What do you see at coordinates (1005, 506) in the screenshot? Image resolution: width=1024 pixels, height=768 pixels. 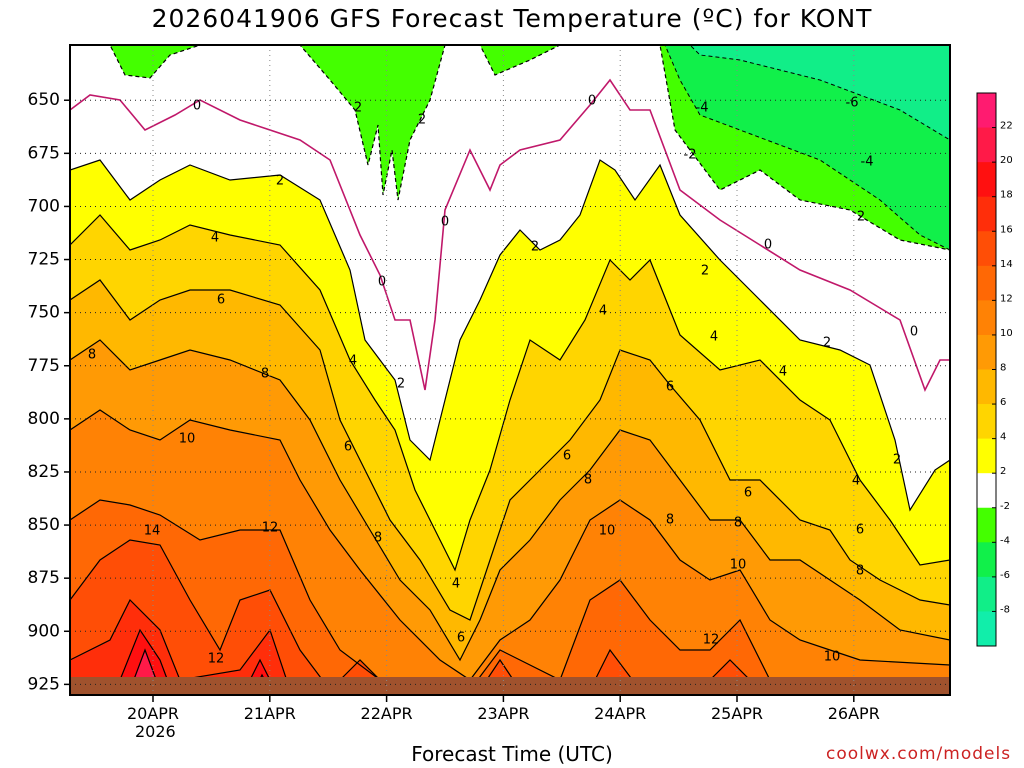 I see `colorbar-label--2: -2` at bounding box center [1005, 506].